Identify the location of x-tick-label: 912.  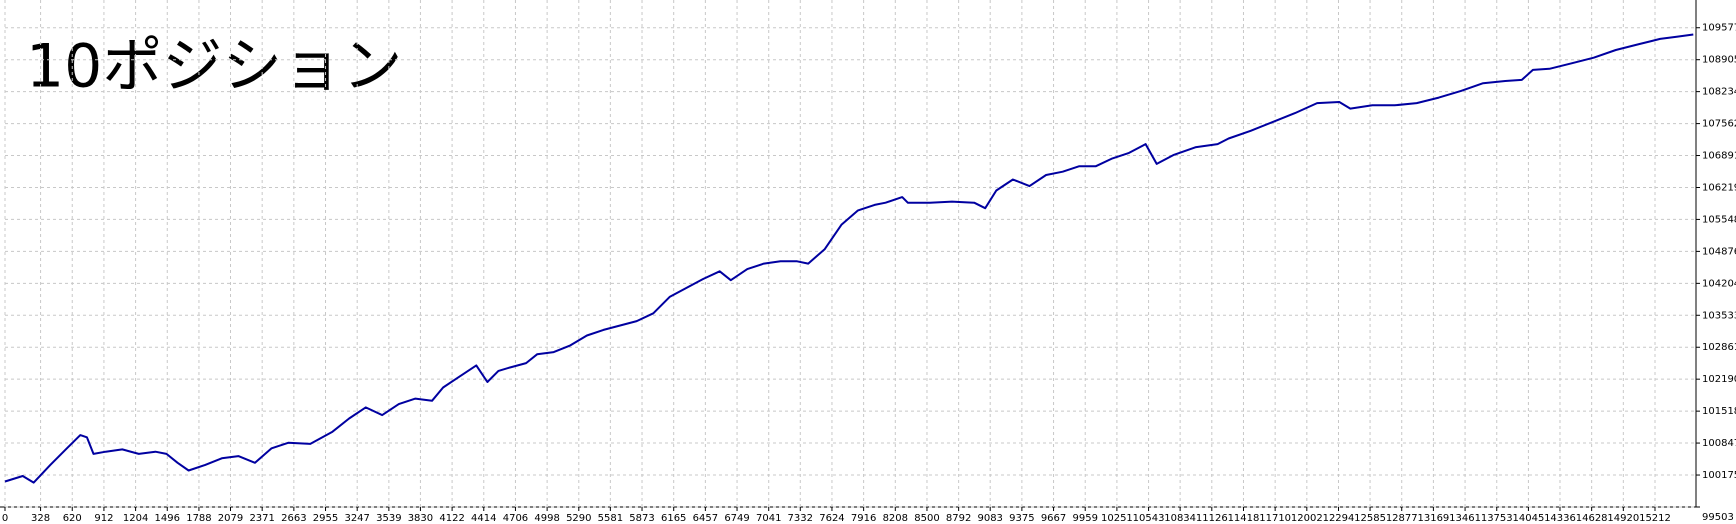
(103, 518).